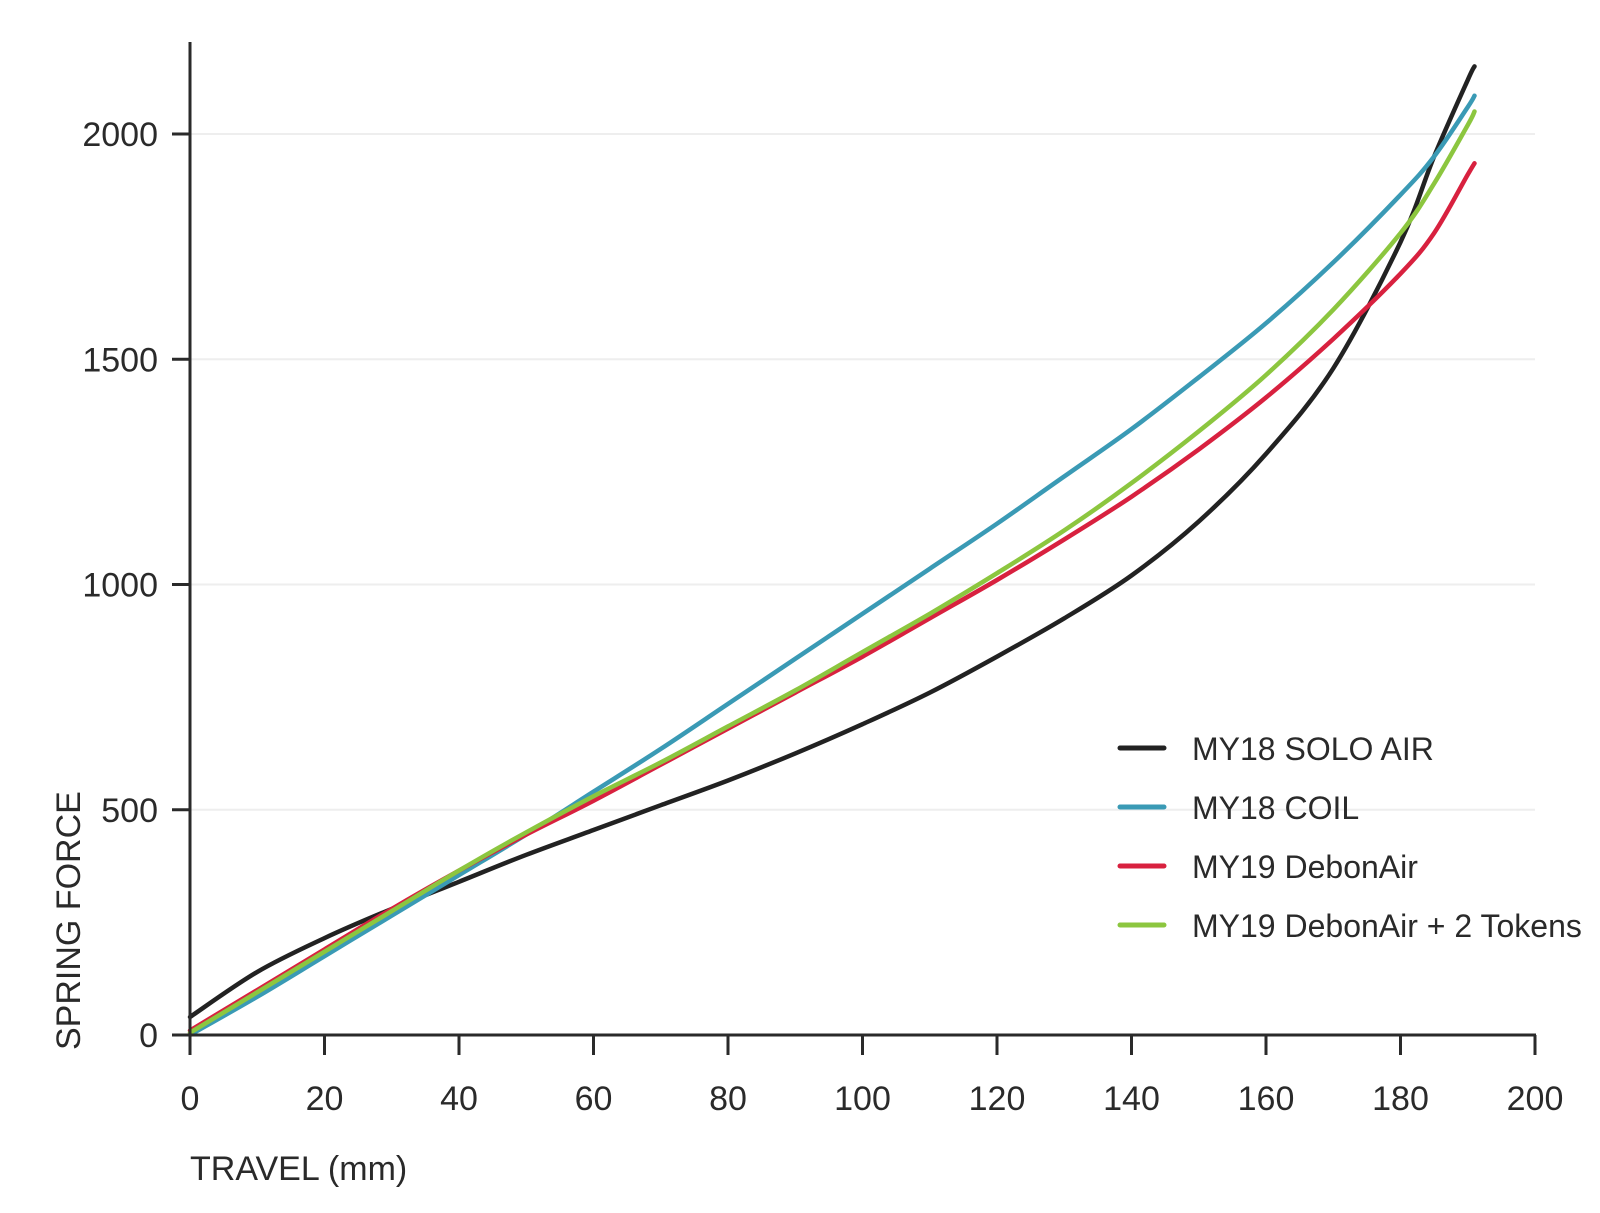  I want to click on x-tick-label-180: 180, so click(1400, 1099).